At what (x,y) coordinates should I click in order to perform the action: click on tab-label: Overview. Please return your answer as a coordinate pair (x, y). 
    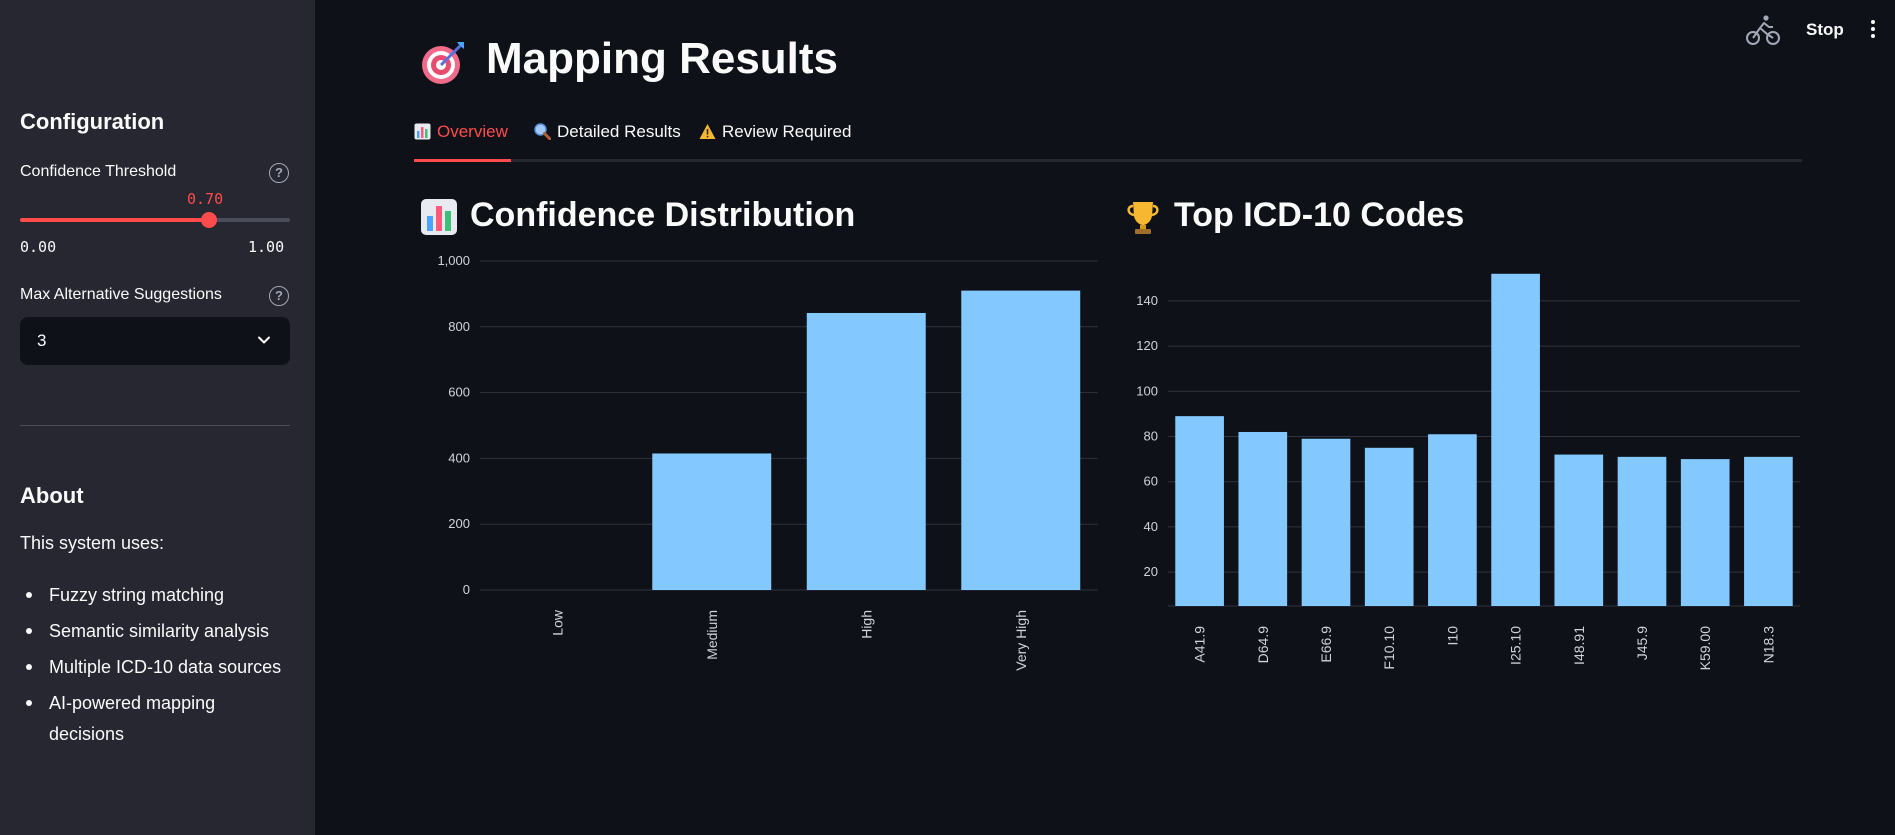
    Looking at the image, I should click on (472, 131).